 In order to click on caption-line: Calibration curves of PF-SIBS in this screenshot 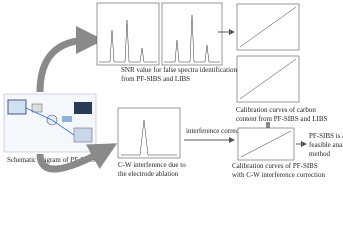, I will do `click(275, 166)`.